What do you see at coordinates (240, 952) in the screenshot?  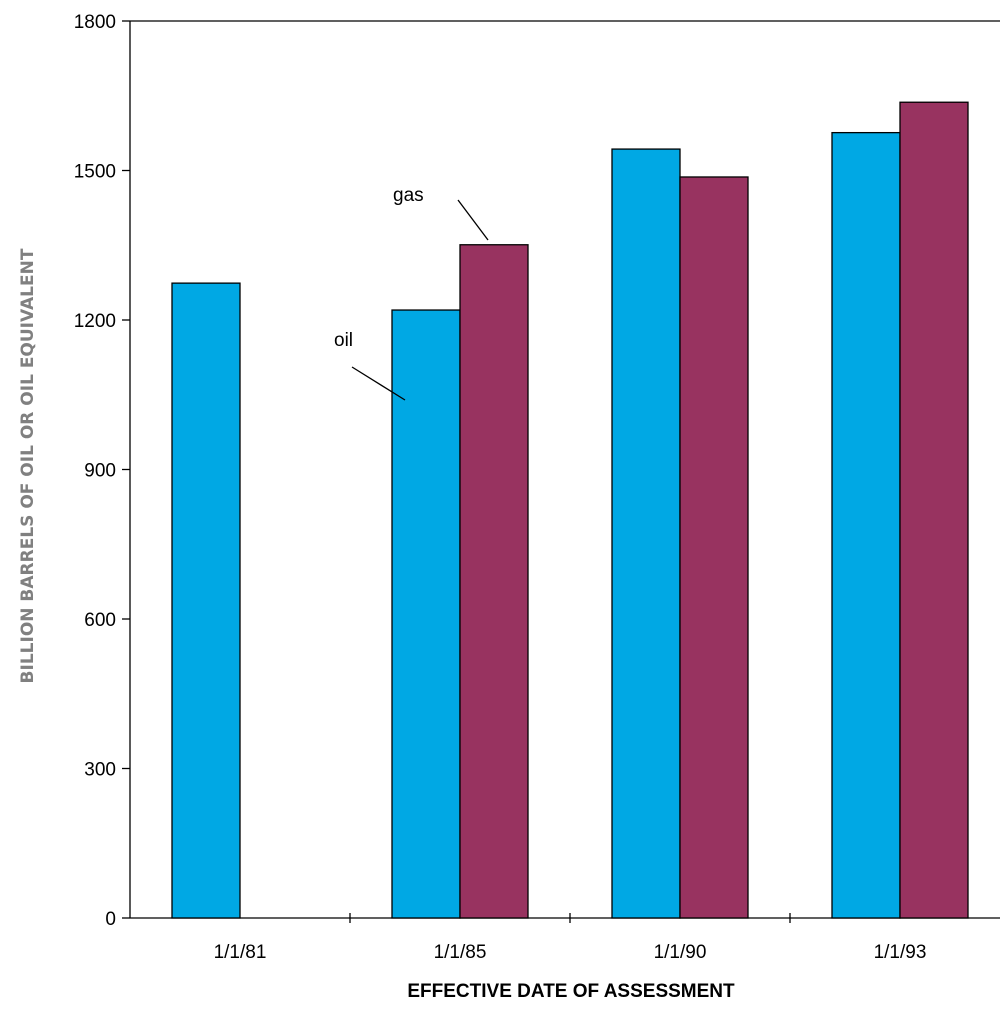 I see `x-tick-label: 1/1/81` at bounding box center [240, 952].